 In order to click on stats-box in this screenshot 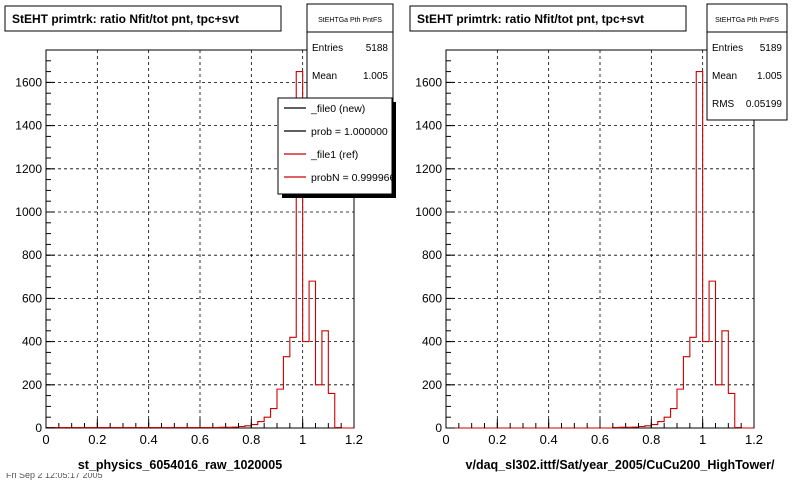, I will do `click(747, 62)`.